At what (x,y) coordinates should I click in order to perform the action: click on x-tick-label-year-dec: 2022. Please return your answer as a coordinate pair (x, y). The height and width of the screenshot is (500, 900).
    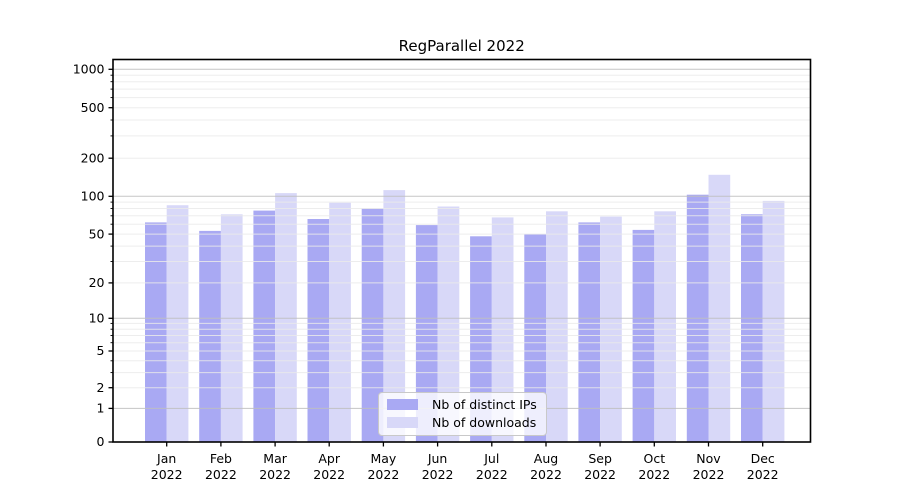
    Looking at the image, I should click on (763, 474).